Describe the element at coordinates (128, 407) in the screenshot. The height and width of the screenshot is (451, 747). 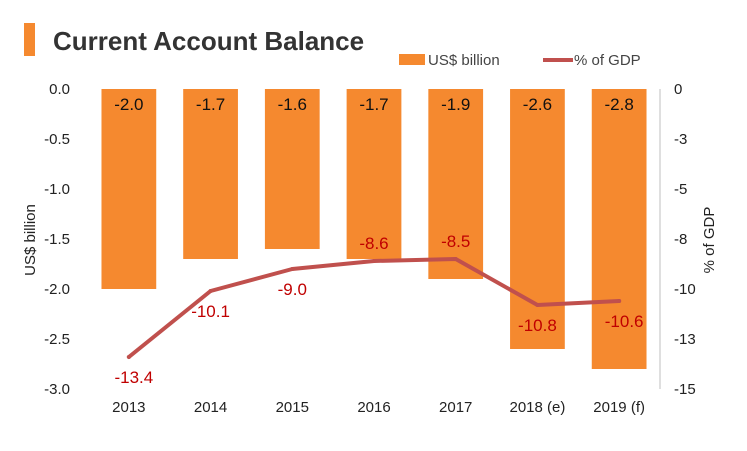
I see `x-tick-label: 2013` at that location.